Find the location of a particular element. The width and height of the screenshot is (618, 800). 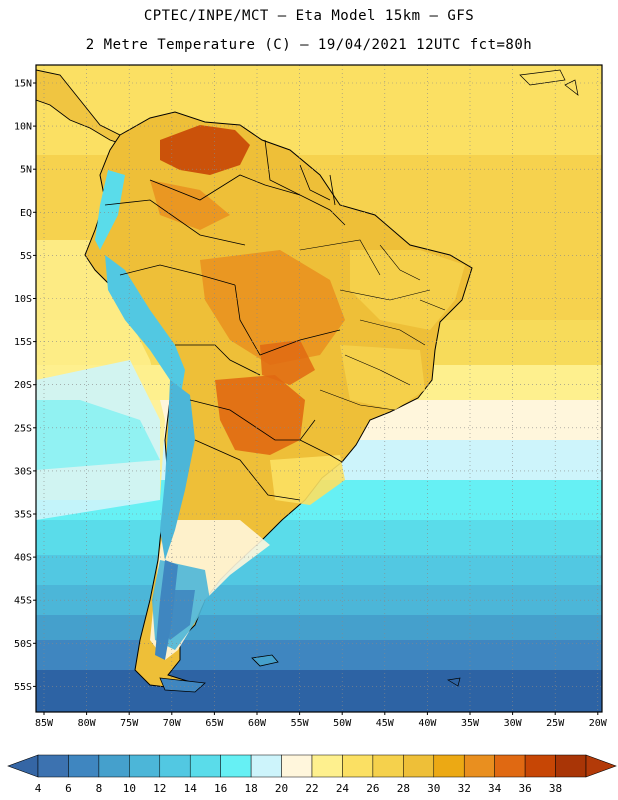

lat-label: 10N is located at coordinates (23, 127).